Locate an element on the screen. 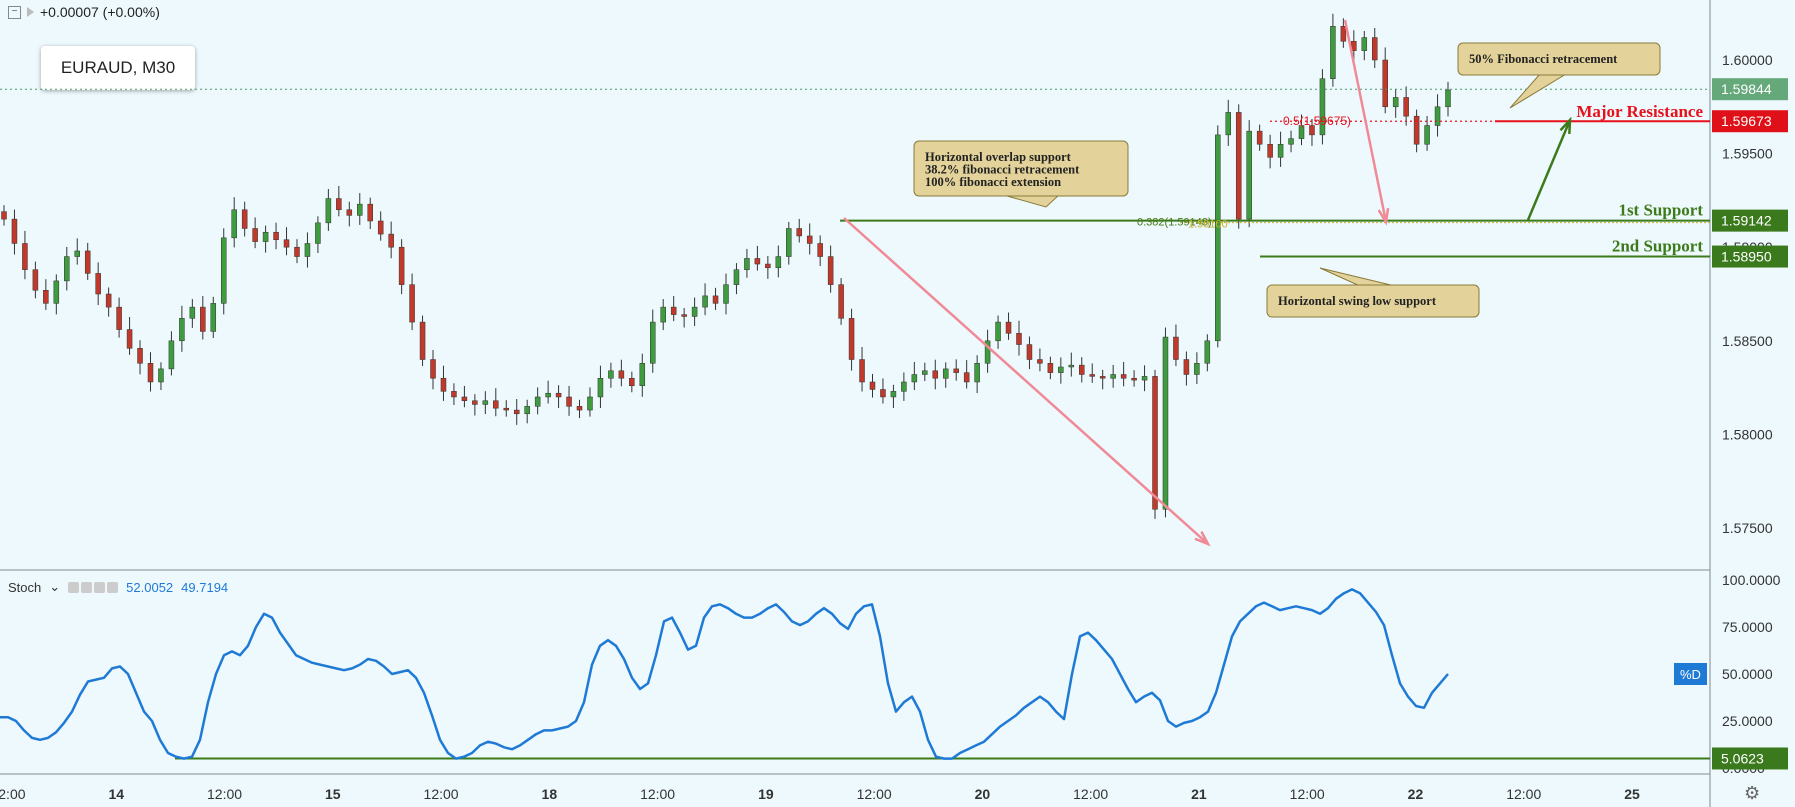 The image size is (1795, 807). callout-swing-cover is located at coordinates (1373, 301).